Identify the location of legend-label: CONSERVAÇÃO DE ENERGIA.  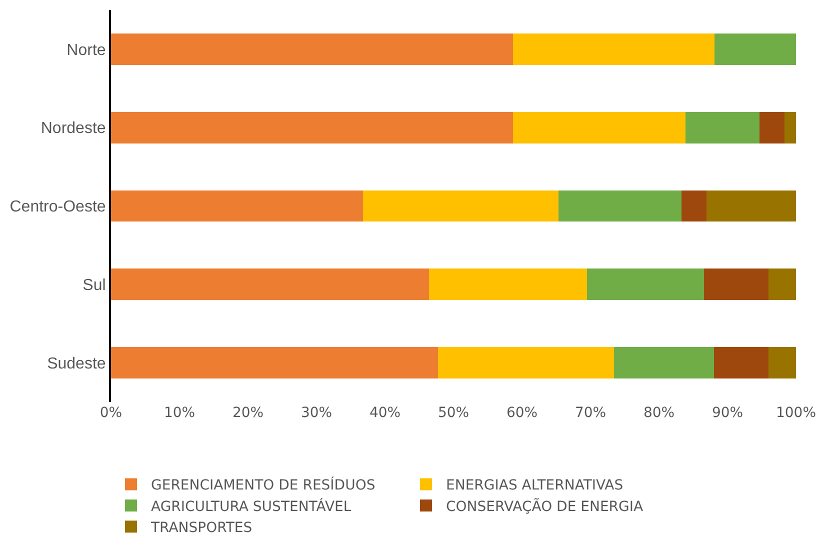
(545, 506).